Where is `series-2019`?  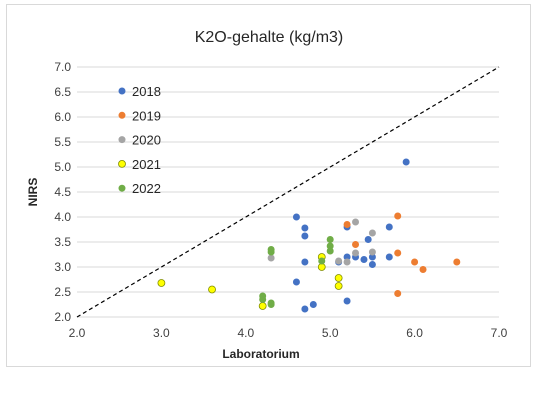
series-2019 is located at coordinates (402, 254).